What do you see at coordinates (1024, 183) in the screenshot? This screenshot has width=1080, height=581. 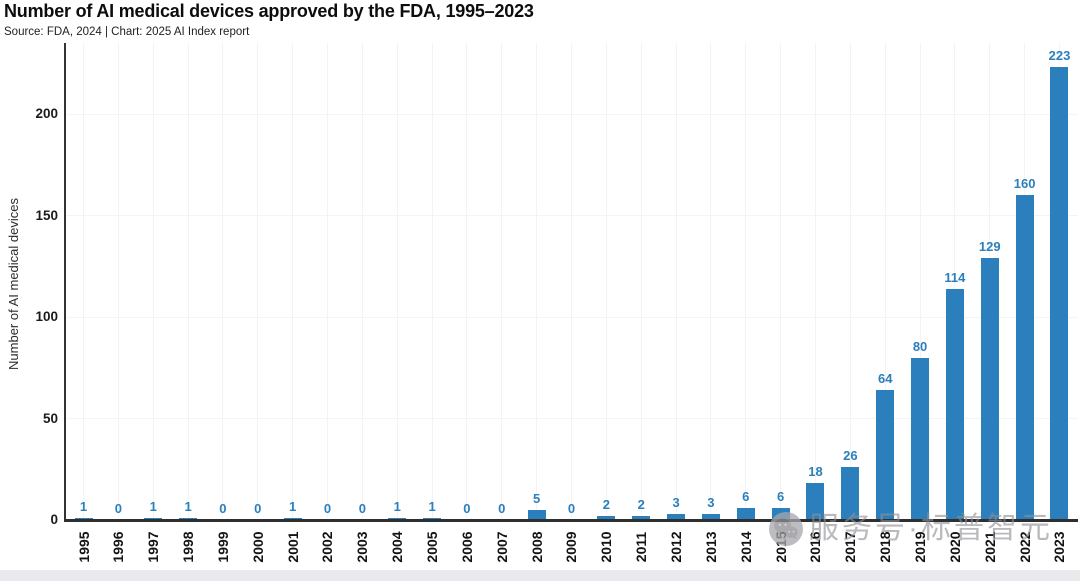 I see `bar-value-label: 160` at bounding box center [1024, 183].